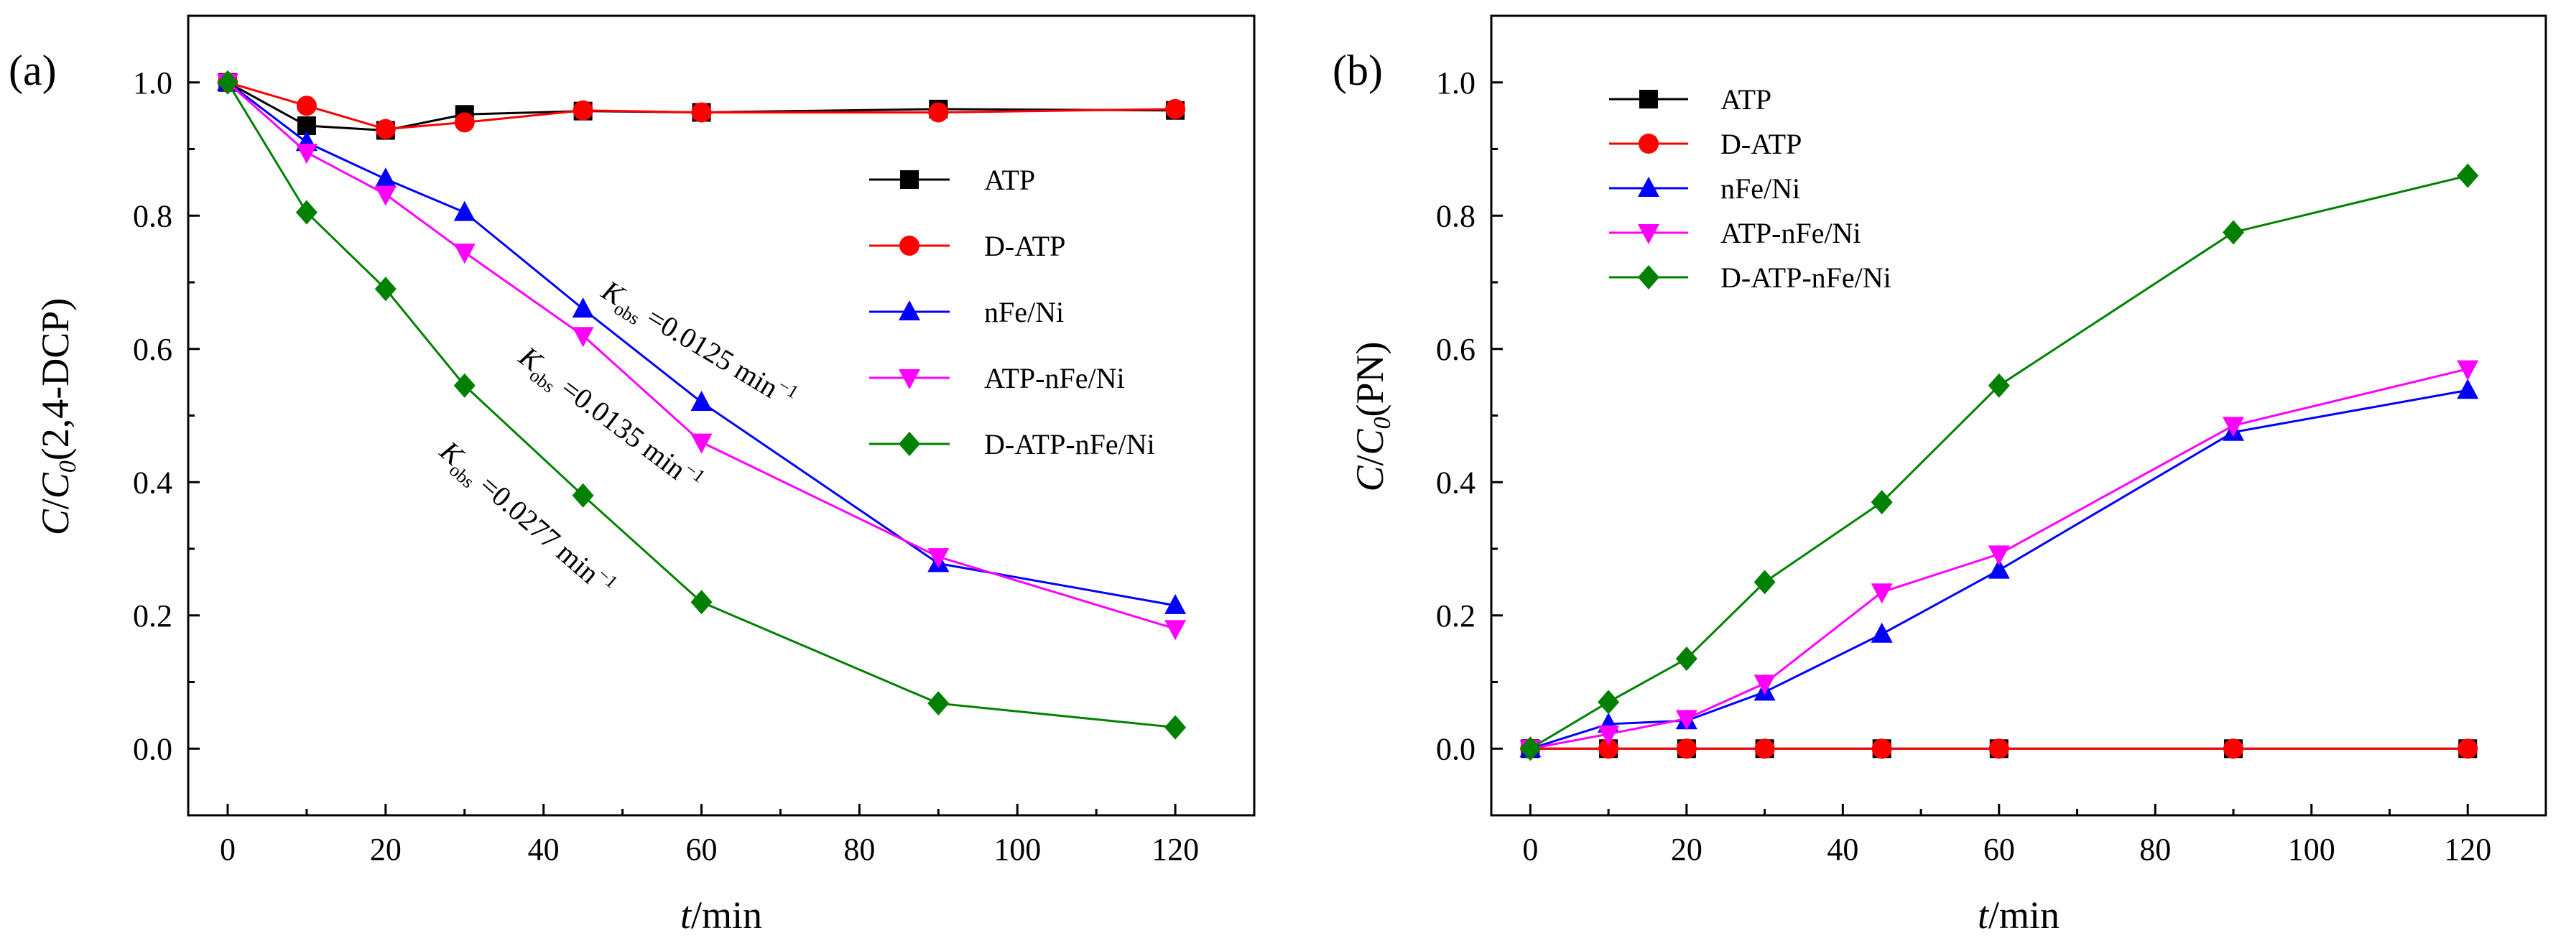 This screenshot has width=2576, height=941. What do you see at coordinates (526, 519) in the screenshot?
I see `rate-constant-annotation: Kobs =0.0277 min−1` at bounding box center [526, 519].